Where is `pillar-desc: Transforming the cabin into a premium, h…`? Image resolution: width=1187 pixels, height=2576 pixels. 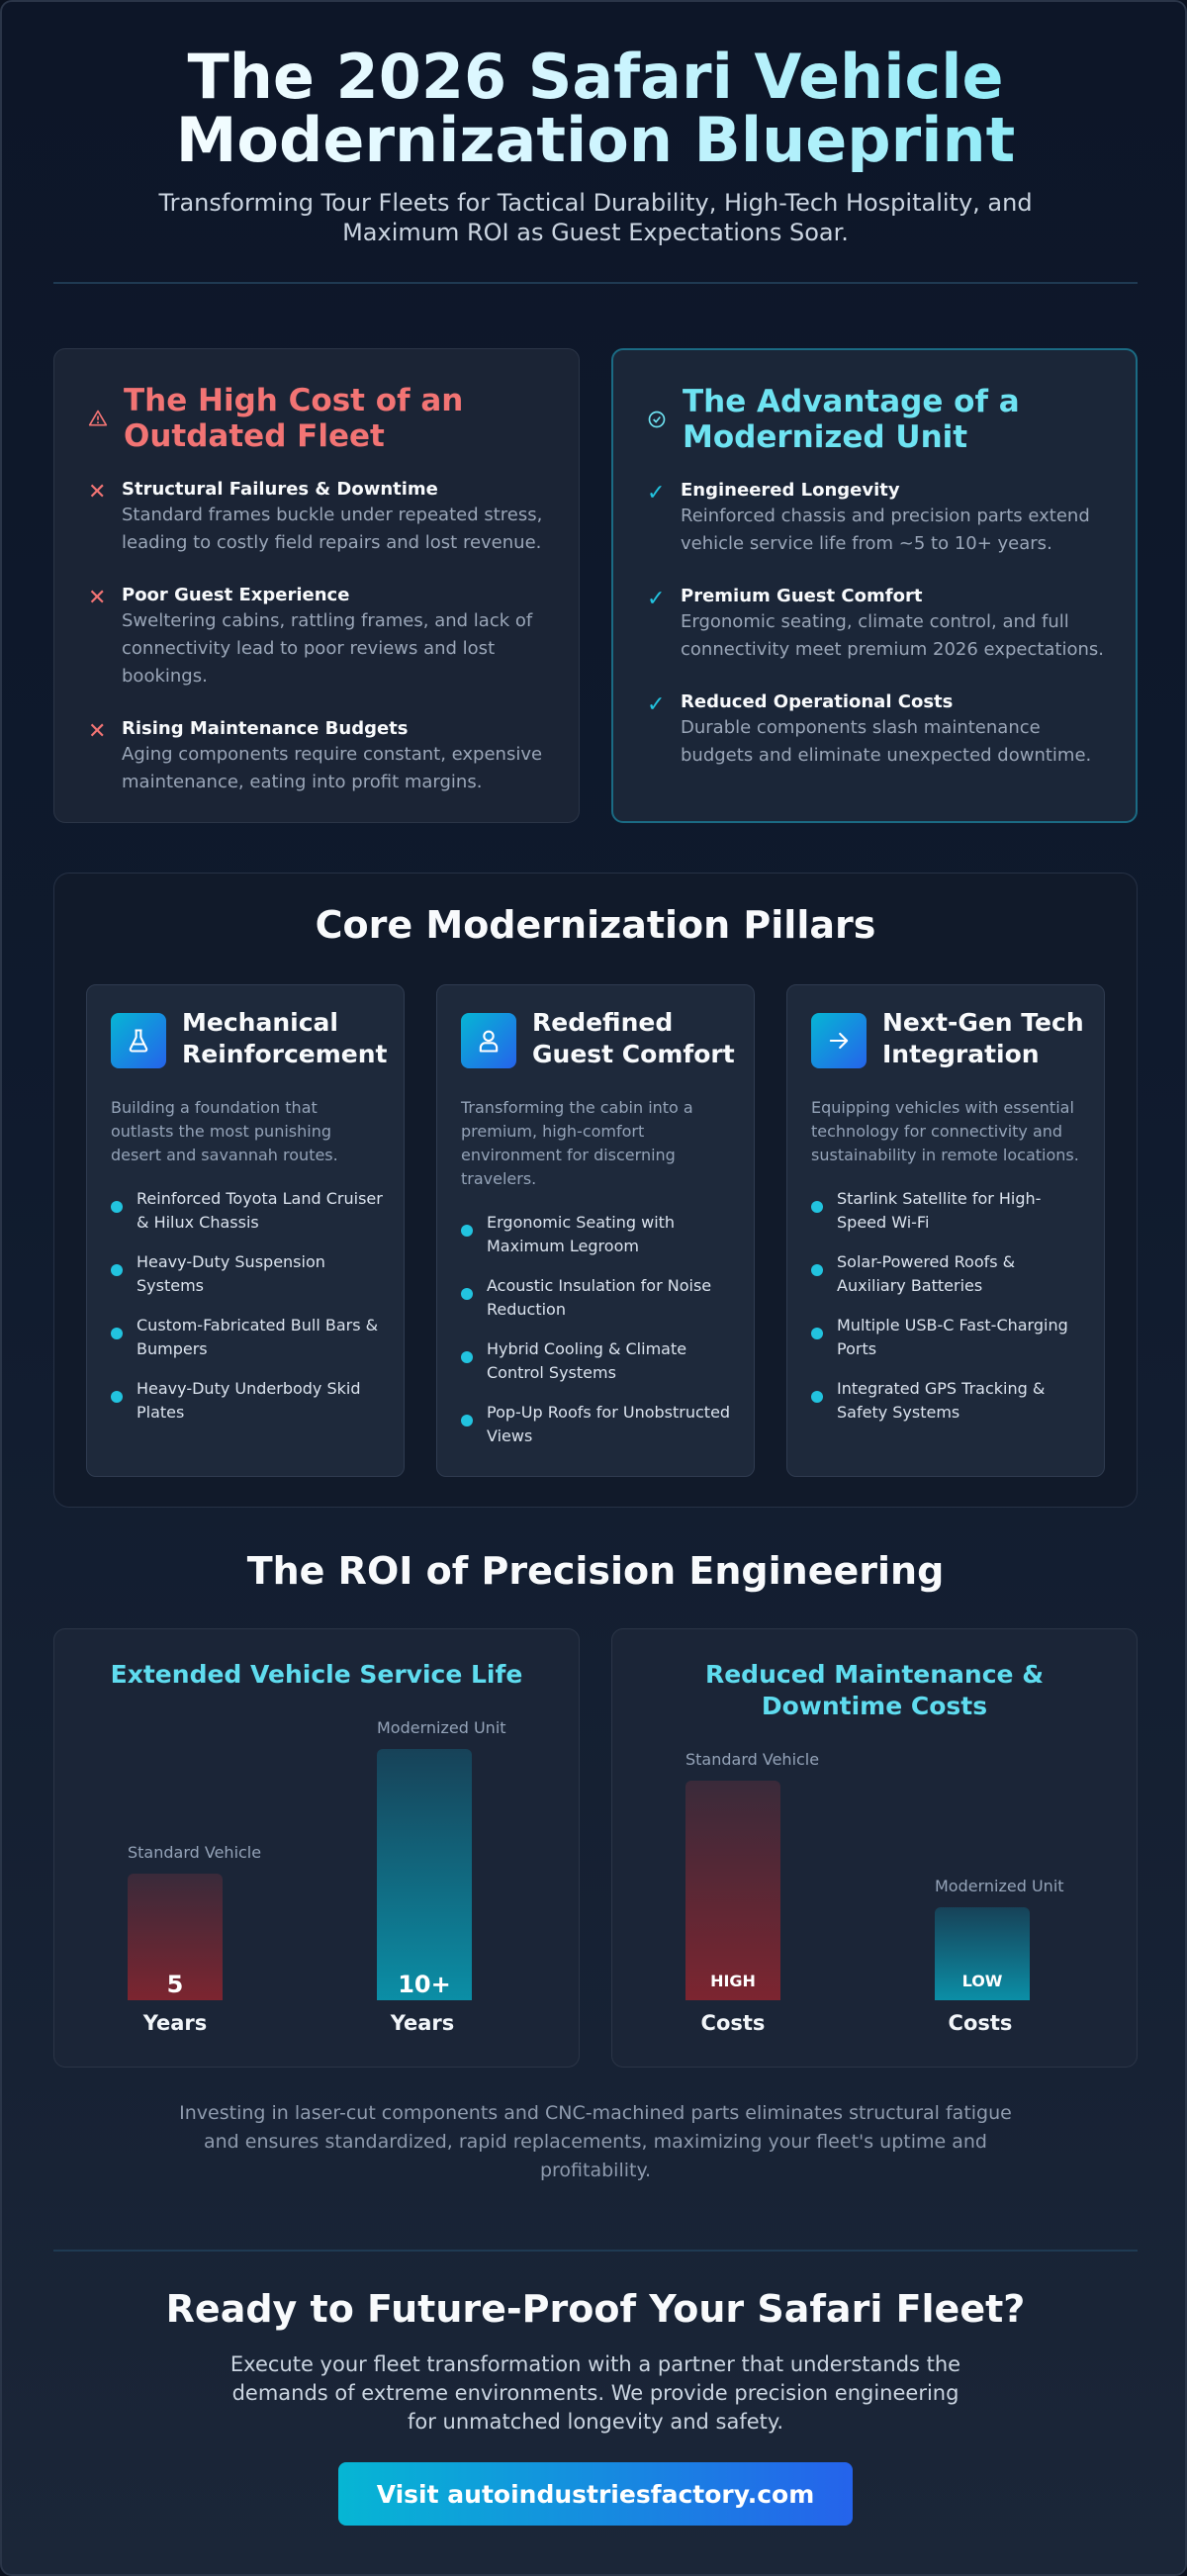 pillar-desc: Transforming the cabin into a premium, h… is located at coordinates (577, 1143).